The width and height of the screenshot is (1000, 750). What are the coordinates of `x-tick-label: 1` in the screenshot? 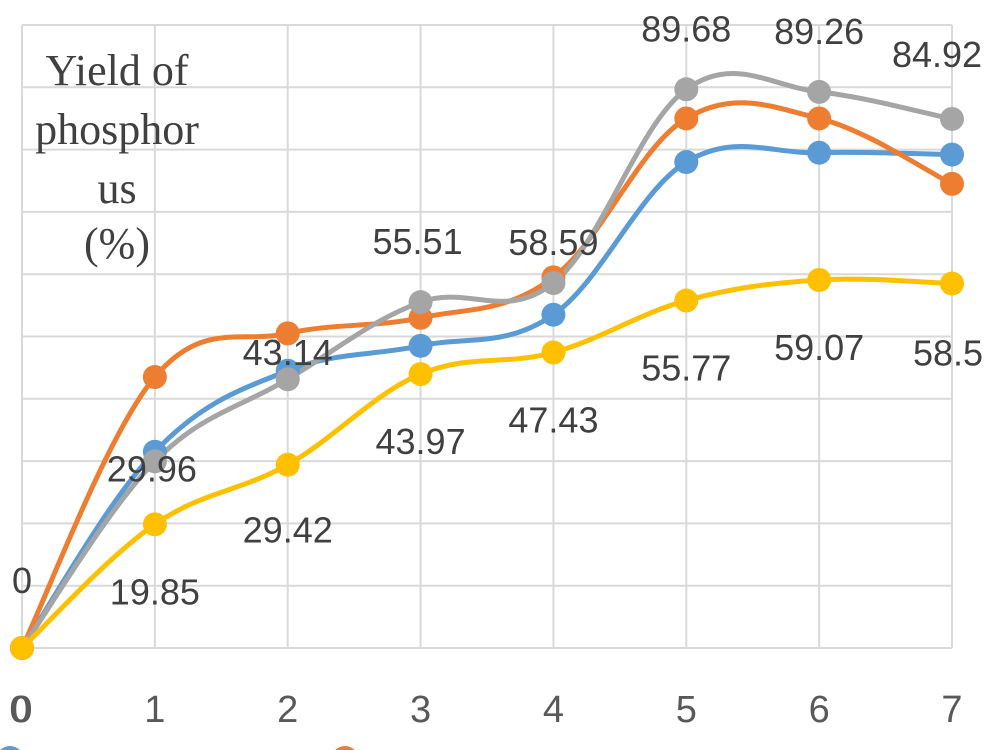 It's located at (154, 710).